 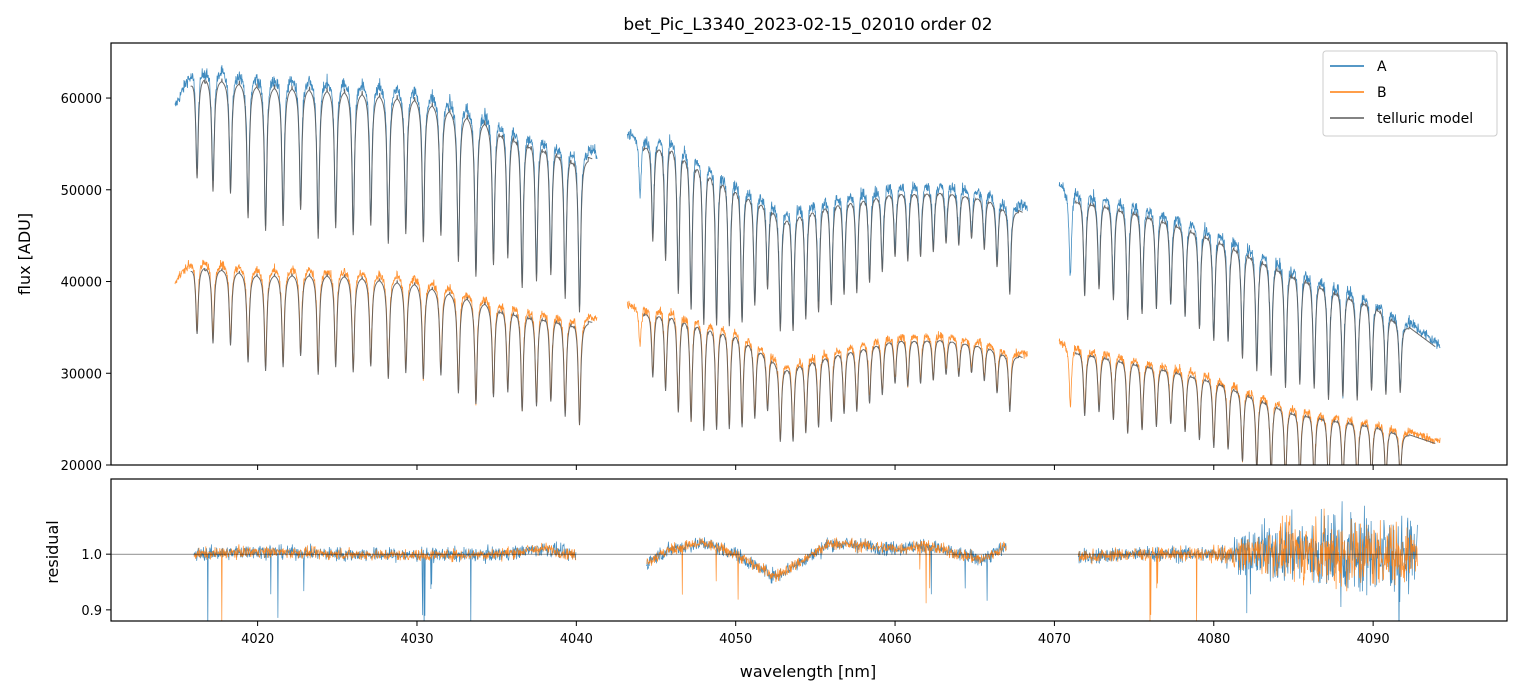 I want to click on legend-label-b: B, so click(x=1382, y=93).